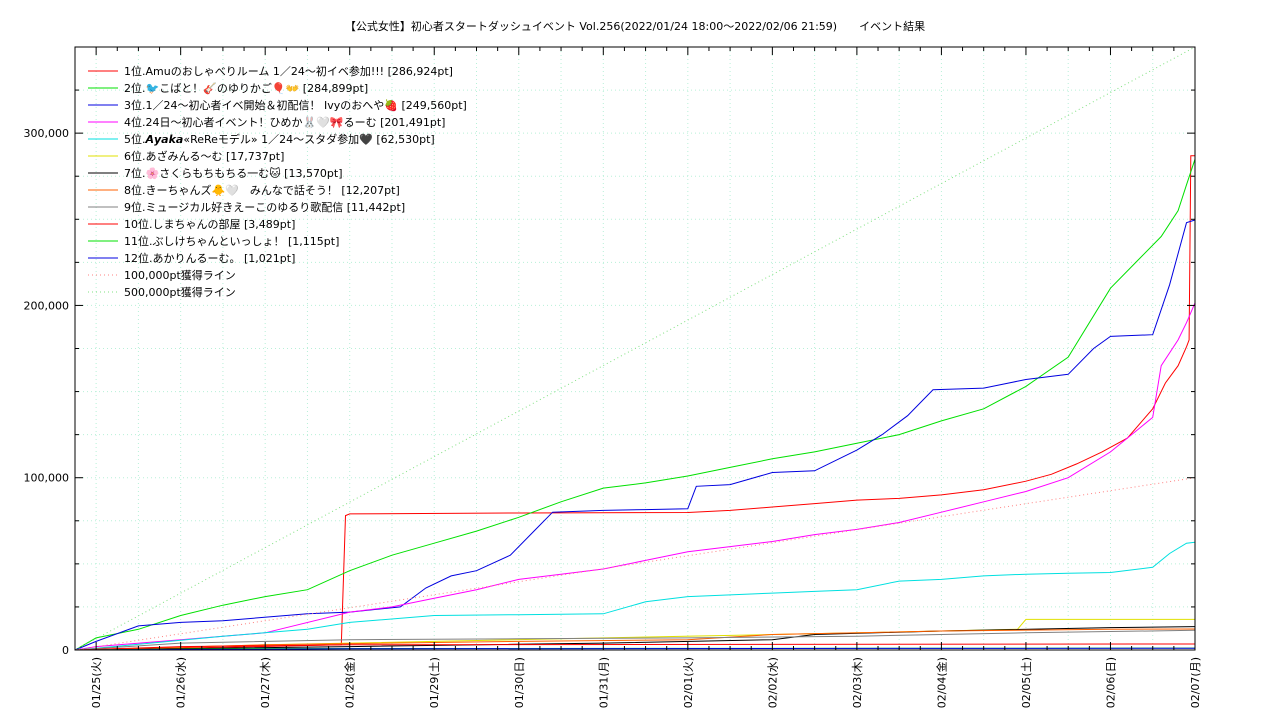  I want to click on x-tick-label: 02/04(金), so click(941, 682).